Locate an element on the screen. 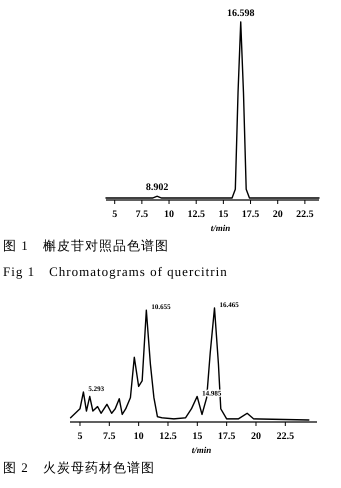 The width and height of the screenshot is (341, 488). caption: 图 1 槲皮苷对照品色谱图 is located at coordinates (86, 245).